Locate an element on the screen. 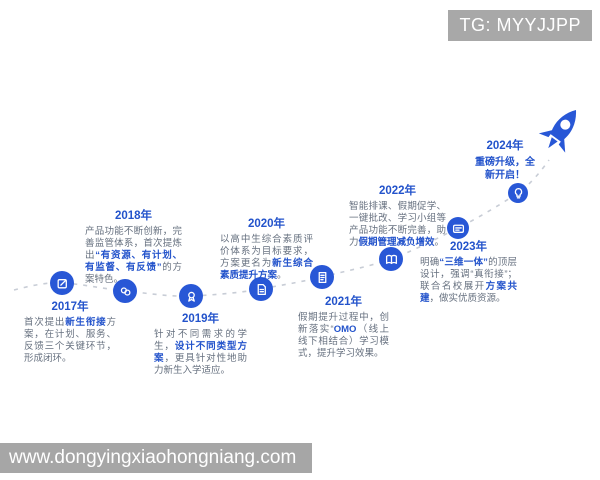 The image size is (600, 480). text-segment: 设计不同类型方案 is located at coordinates (200, 352).